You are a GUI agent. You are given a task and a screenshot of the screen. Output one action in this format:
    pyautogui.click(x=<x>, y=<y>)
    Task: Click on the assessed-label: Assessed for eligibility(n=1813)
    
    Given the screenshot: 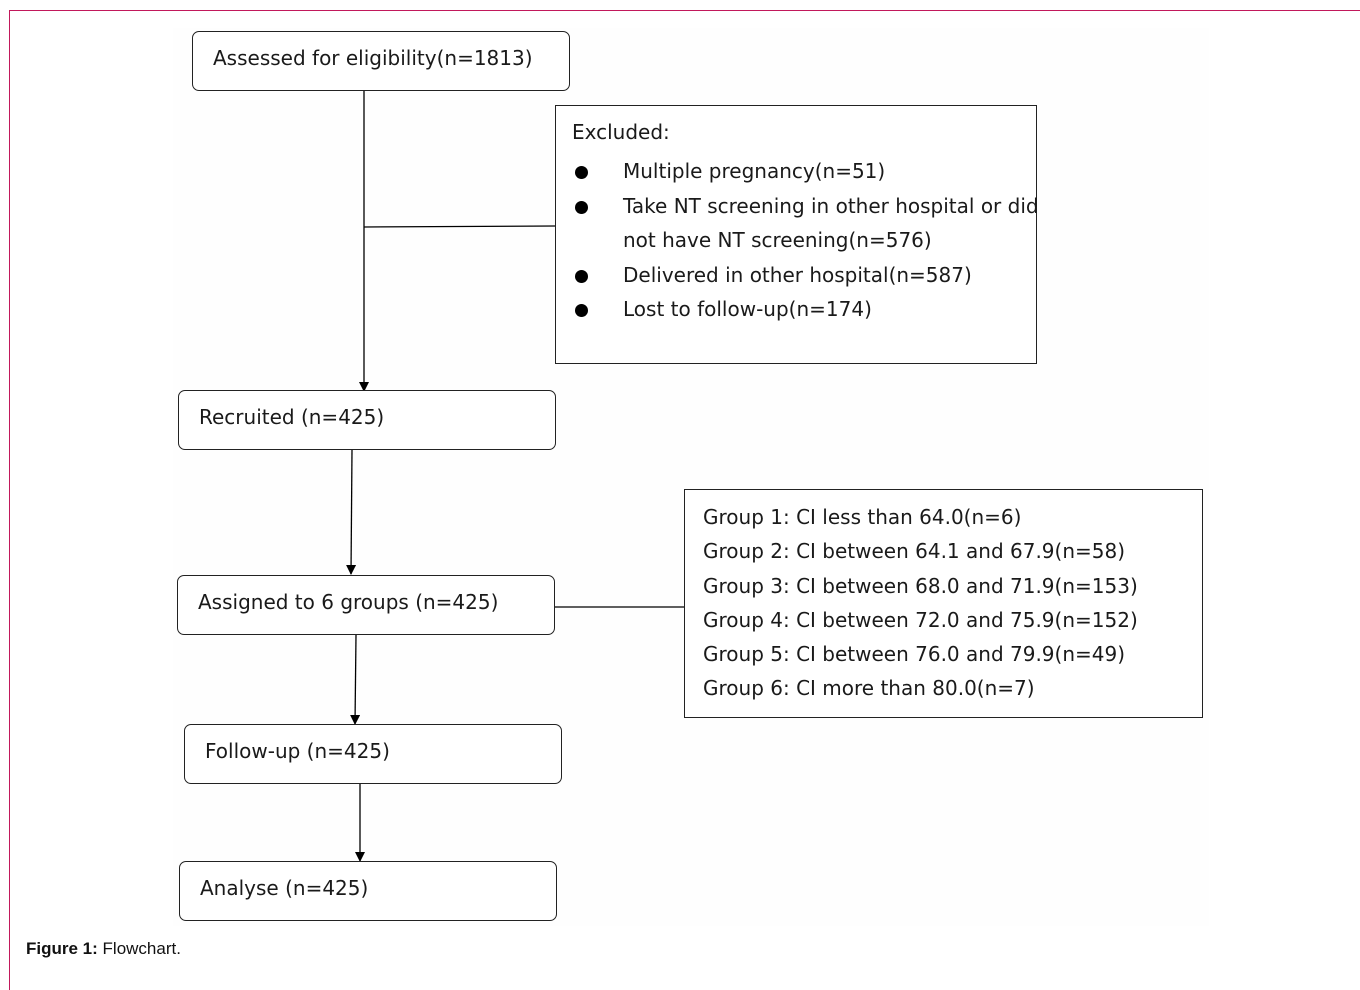 What is the action you would take?
    pyautogui.click(x=373, y=58)
    